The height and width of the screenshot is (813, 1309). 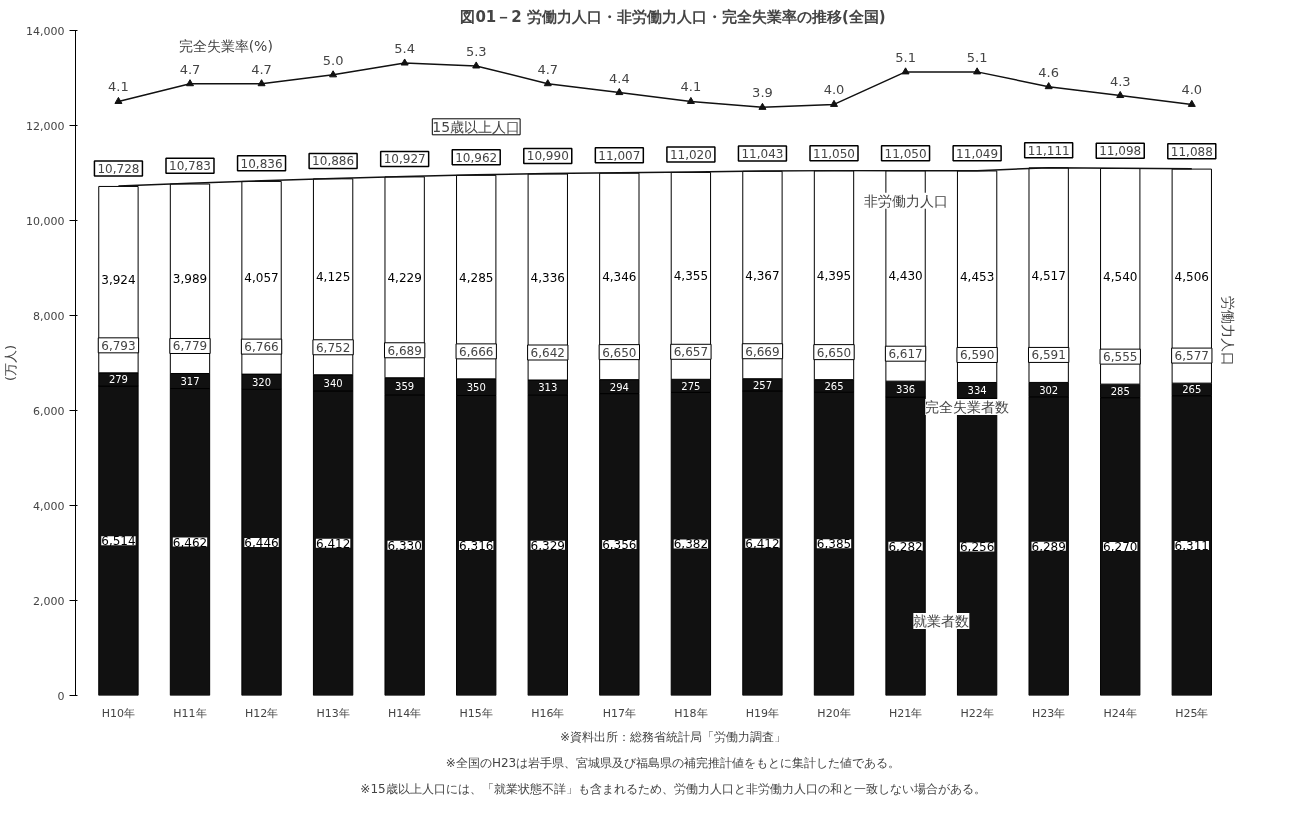 I want to click on data-label: 5.3, so click(x=476, y=51).